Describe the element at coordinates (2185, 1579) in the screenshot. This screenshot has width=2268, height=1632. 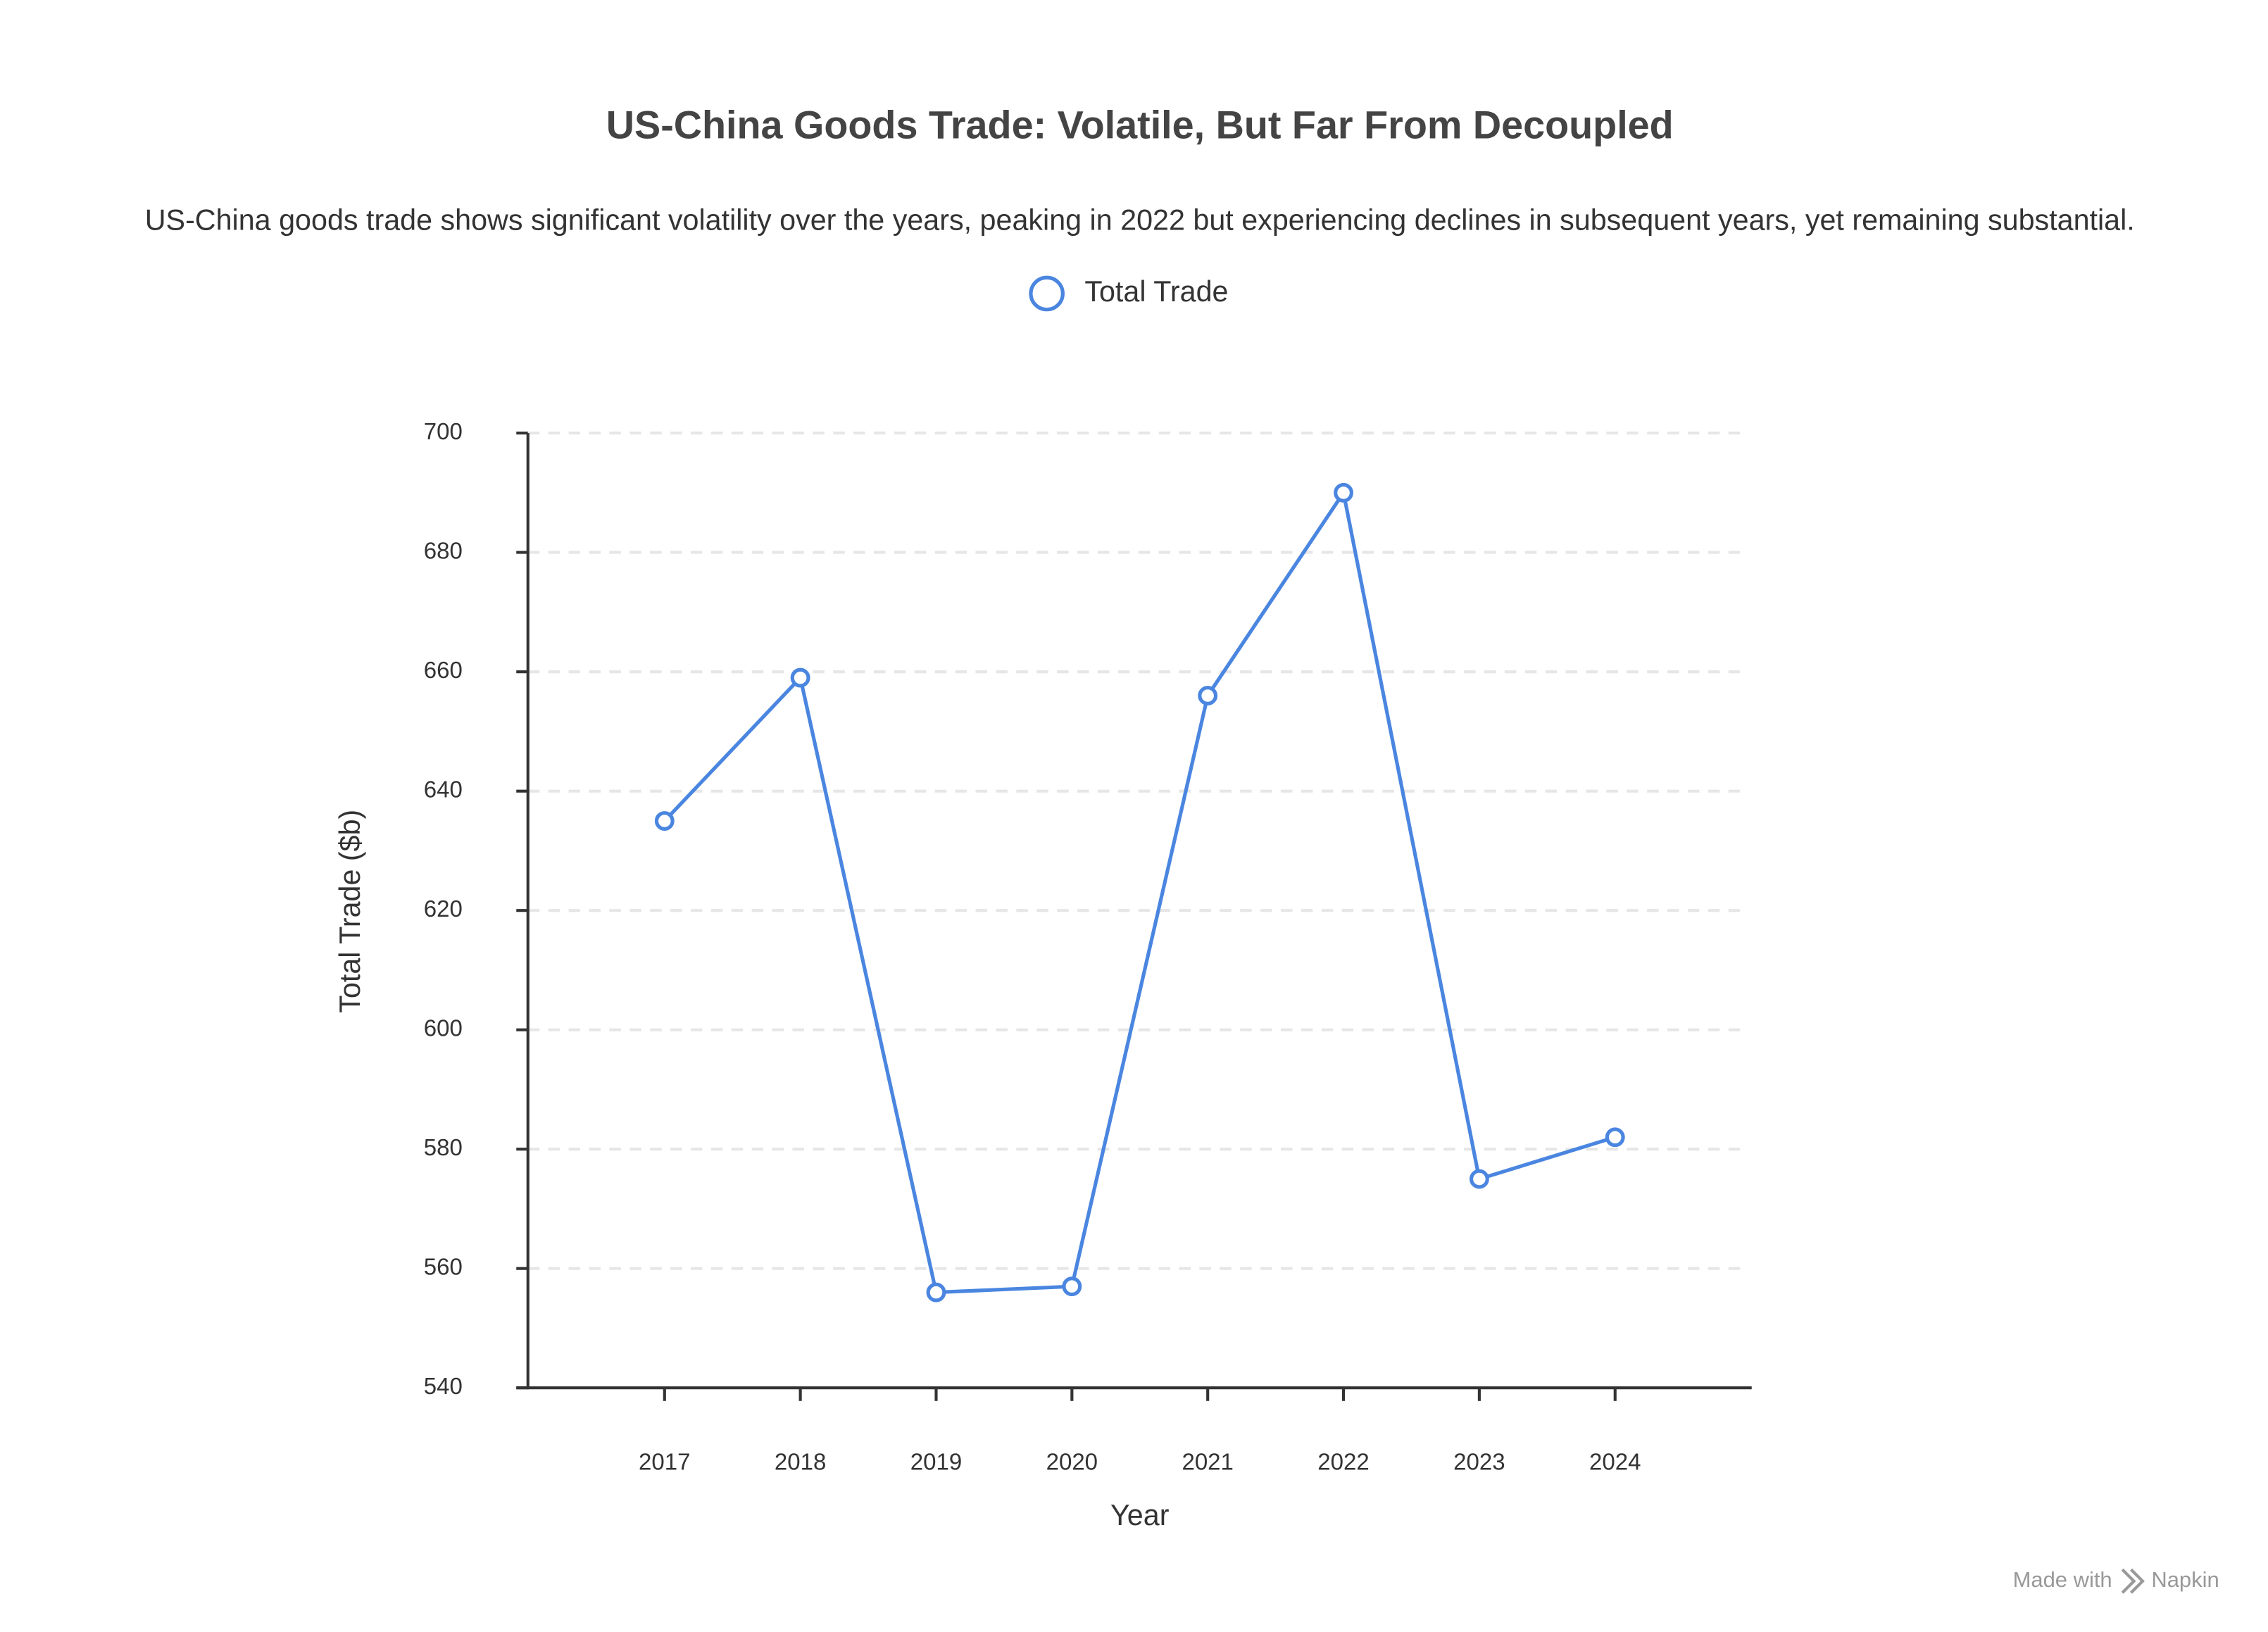
I see `credit-brand: Napkin` at that location.